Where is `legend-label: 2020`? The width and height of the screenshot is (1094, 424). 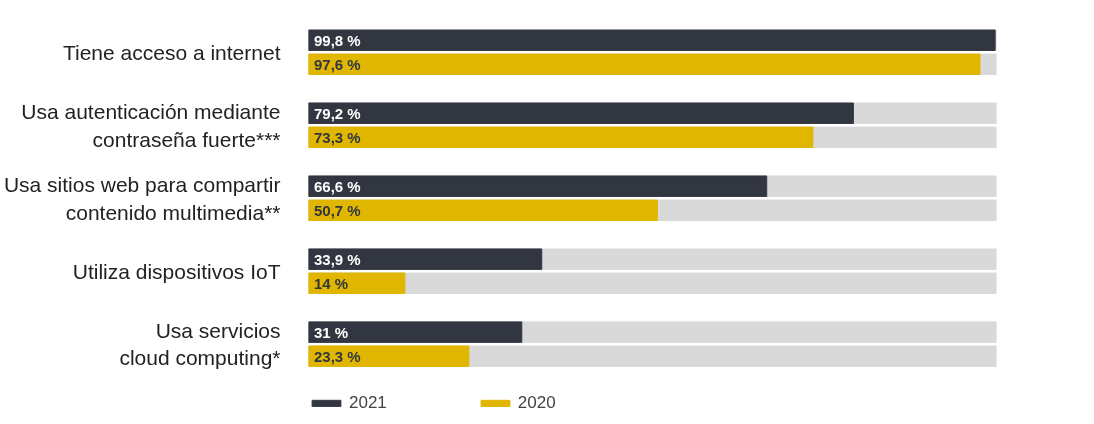
legend-label: 2020 is located at coordinates (536, 403).